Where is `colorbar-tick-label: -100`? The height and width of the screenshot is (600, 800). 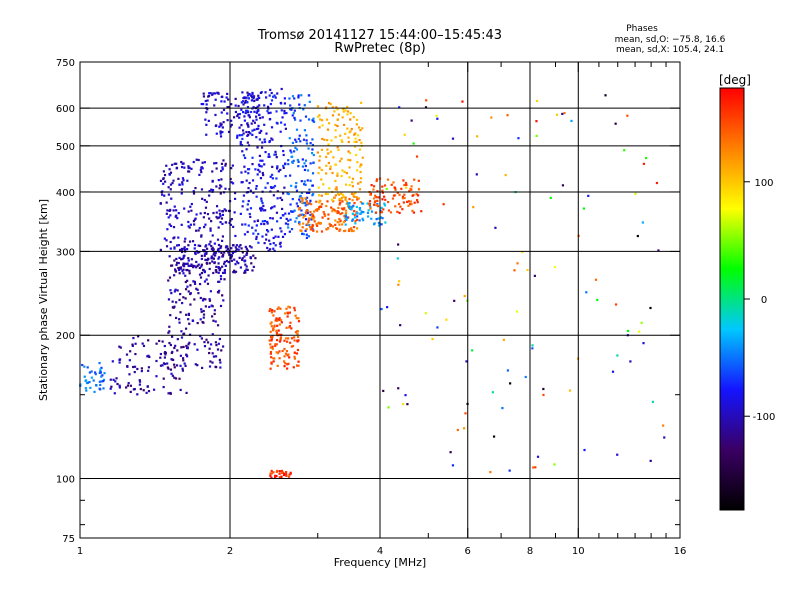 colorbar-tick-label: -100 is located at coordinates (764, 417).